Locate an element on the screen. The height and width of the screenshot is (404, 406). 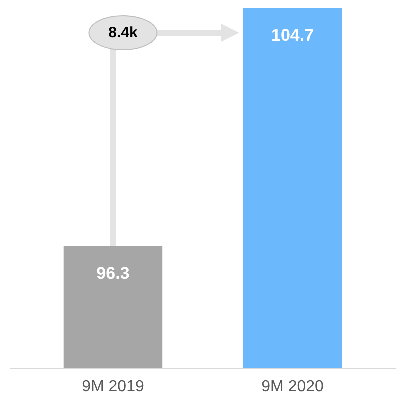
x-tick-label: 9M 2019 is located at coordinates (113, 387).